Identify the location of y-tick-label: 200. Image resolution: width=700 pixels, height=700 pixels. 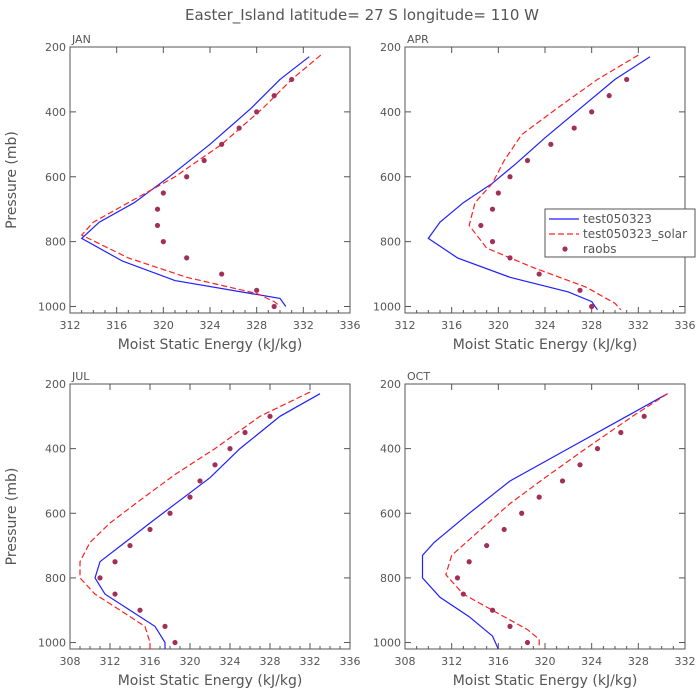
(55, 47).